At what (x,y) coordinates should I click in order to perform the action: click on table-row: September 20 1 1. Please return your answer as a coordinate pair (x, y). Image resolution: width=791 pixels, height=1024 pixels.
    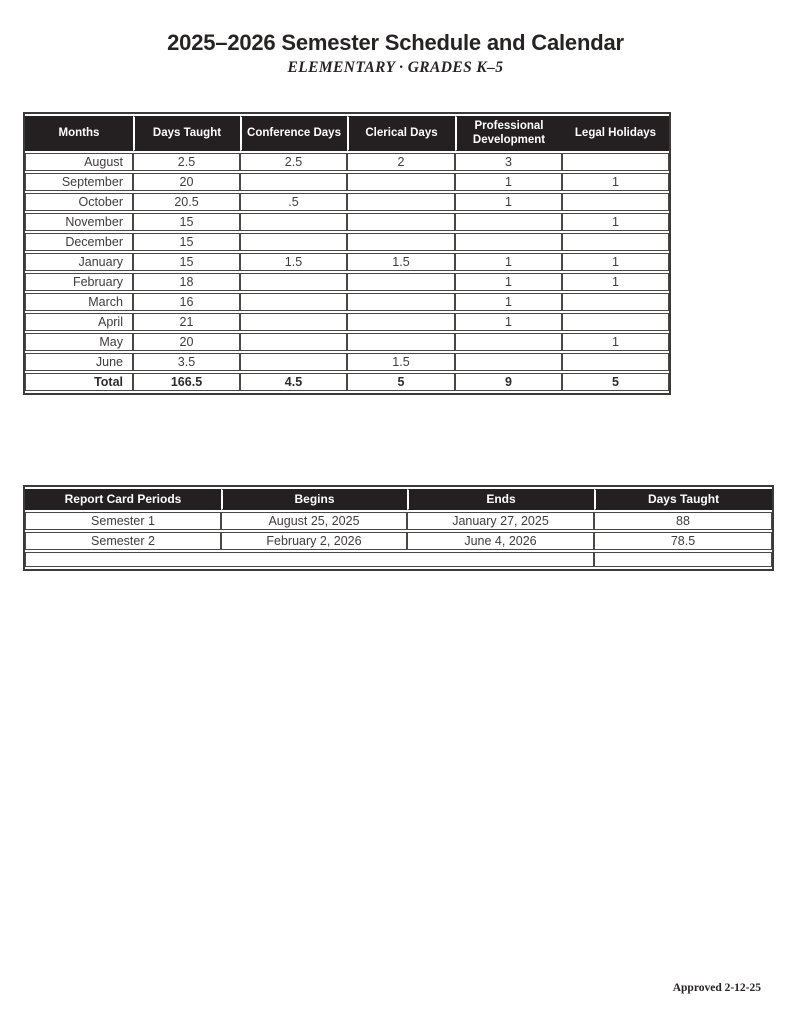
    Looking at the image, I should click on (347, 181).